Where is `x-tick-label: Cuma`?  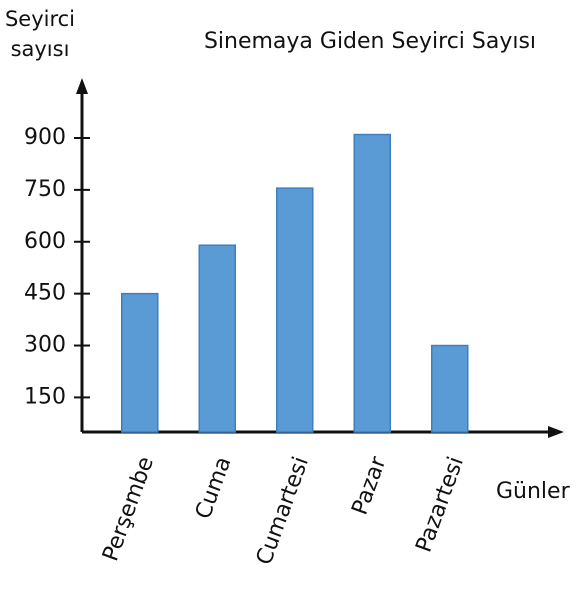
x-tick-label: Cuma is located at coordinates (213, 488).